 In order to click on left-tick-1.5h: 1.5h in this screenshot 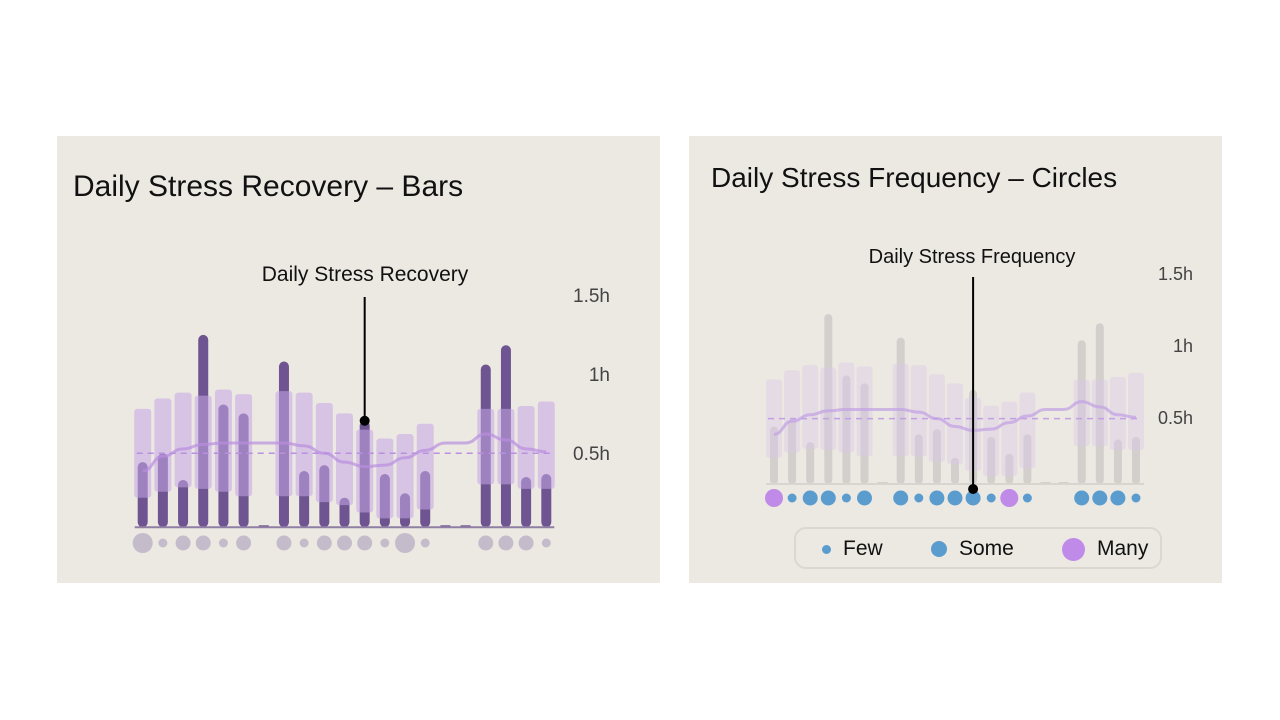, I will do `click(591, 296)`.